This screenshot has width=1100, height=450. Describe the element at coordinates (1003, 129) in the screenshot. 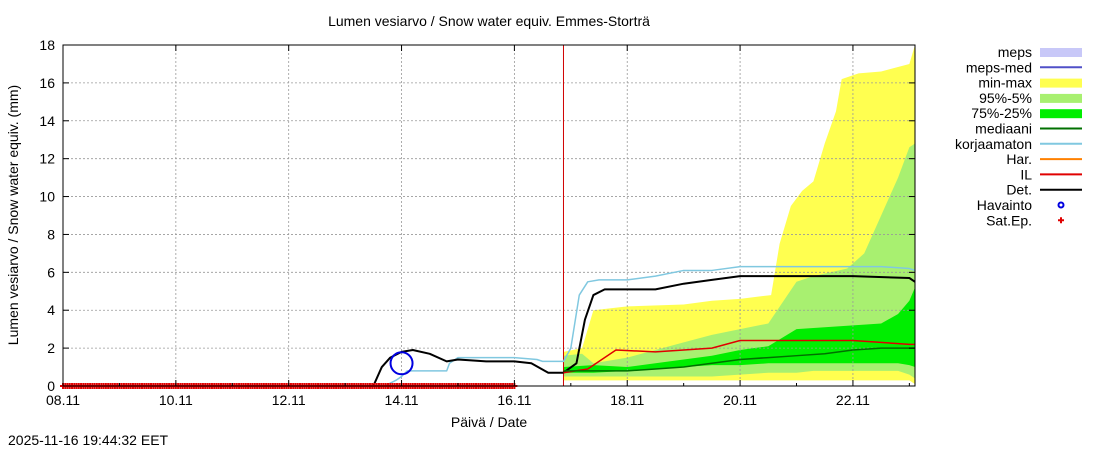

I see `legend-mediaani-label: mediaani` at that location.